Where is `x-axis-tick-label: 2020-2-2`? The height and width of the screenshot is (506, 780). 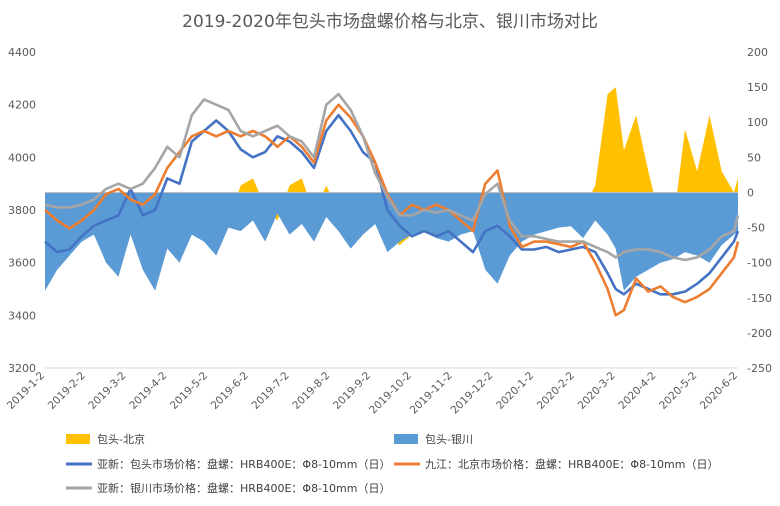 x-axis-tick-label: 2020-2-2 is located at coordinates (556, 391).